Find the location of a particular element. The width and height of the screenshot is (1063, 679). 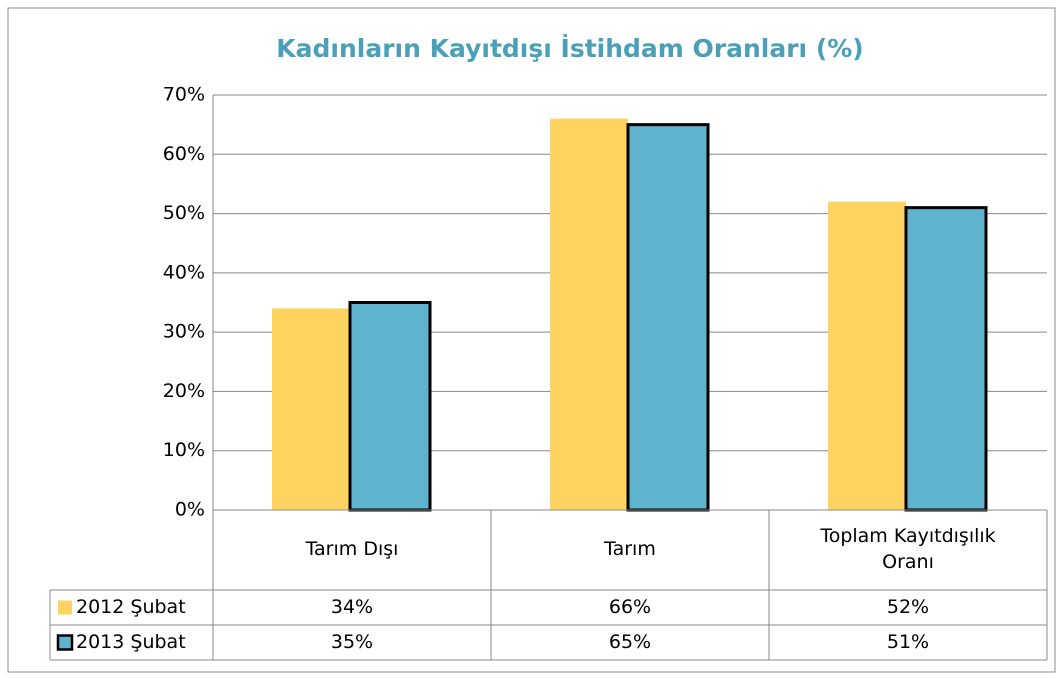

x-tick-label: Tarım Dışı is located at coordinates (352, 549).